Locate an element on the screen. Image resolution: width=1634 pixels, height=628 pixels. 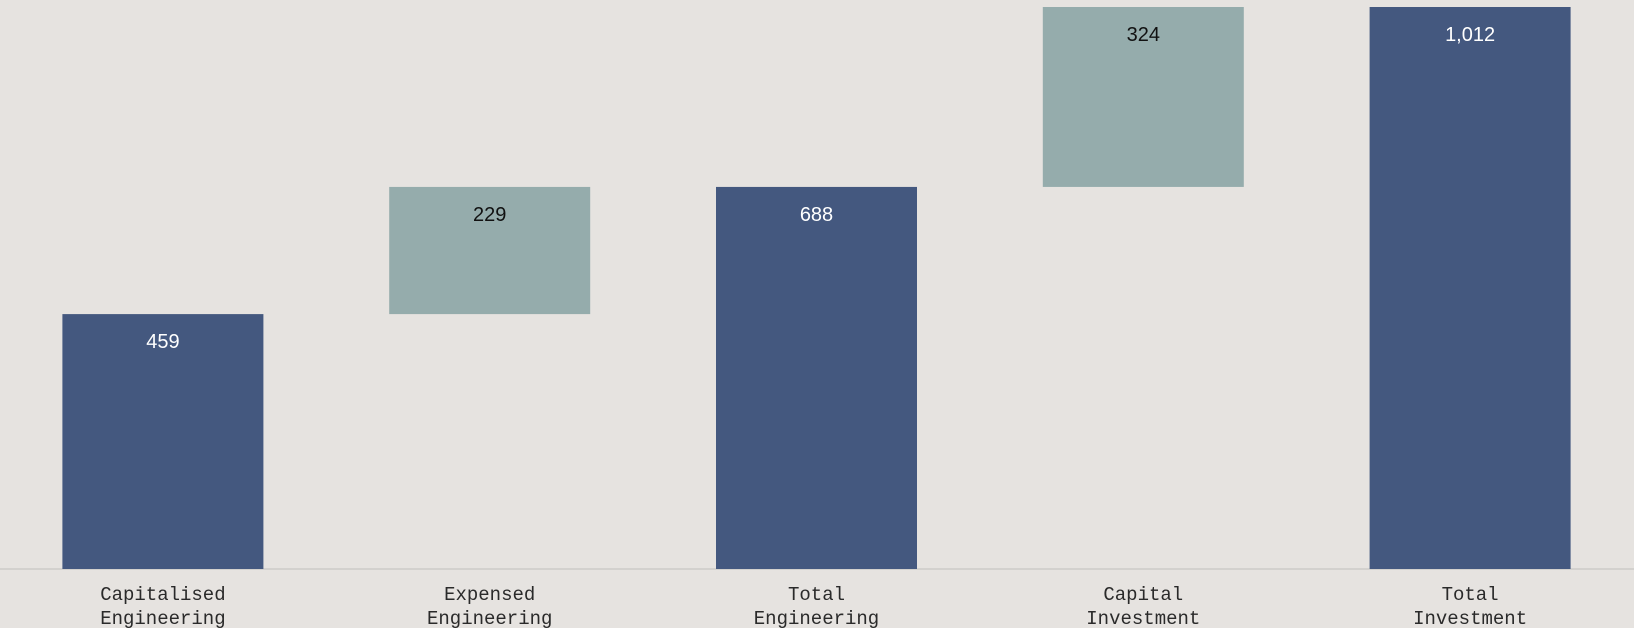
category-label-4-line-0: Total is located at coordinates (1470, 595).